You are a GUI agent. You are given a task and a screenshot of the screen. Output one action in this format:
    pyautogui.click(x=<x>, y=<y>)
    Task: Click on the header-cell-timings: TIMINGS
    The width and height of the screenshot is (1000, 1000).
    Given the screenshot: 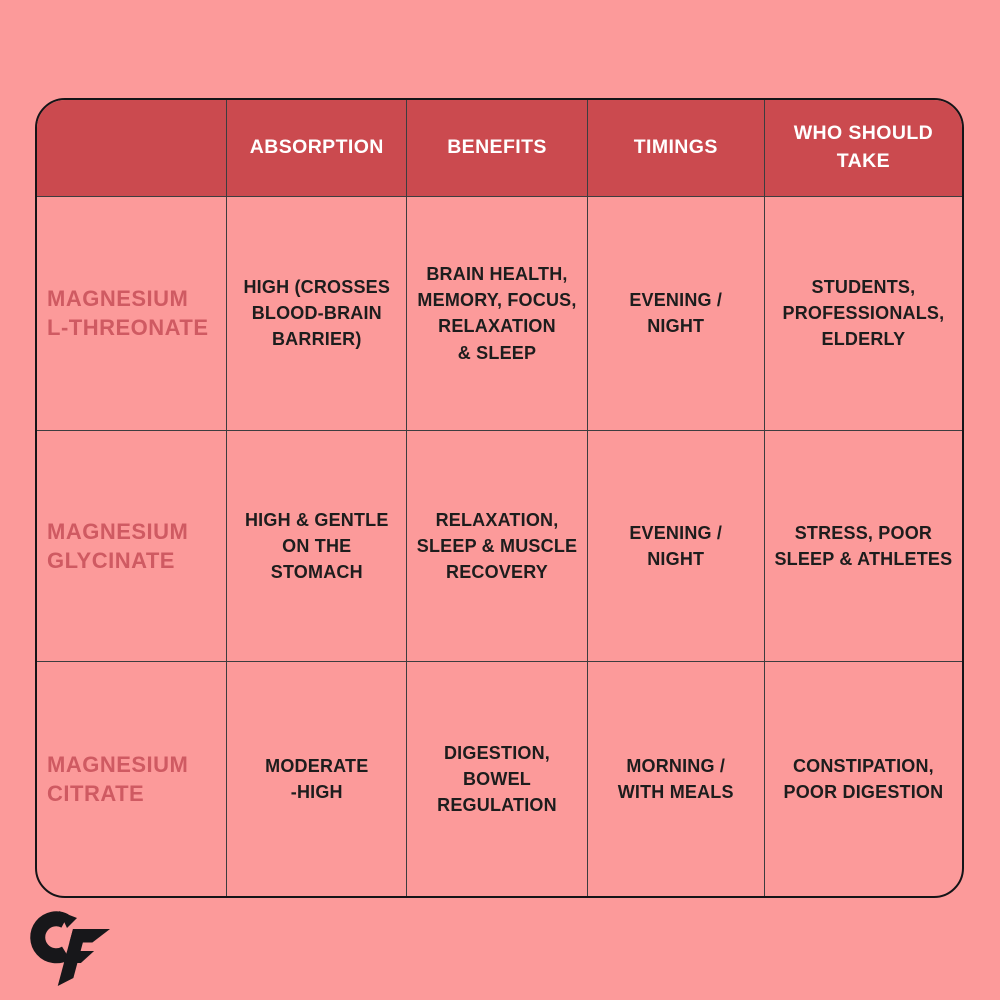 What is the action you would take?
    pyautogui.click(x=675, y=148)
    